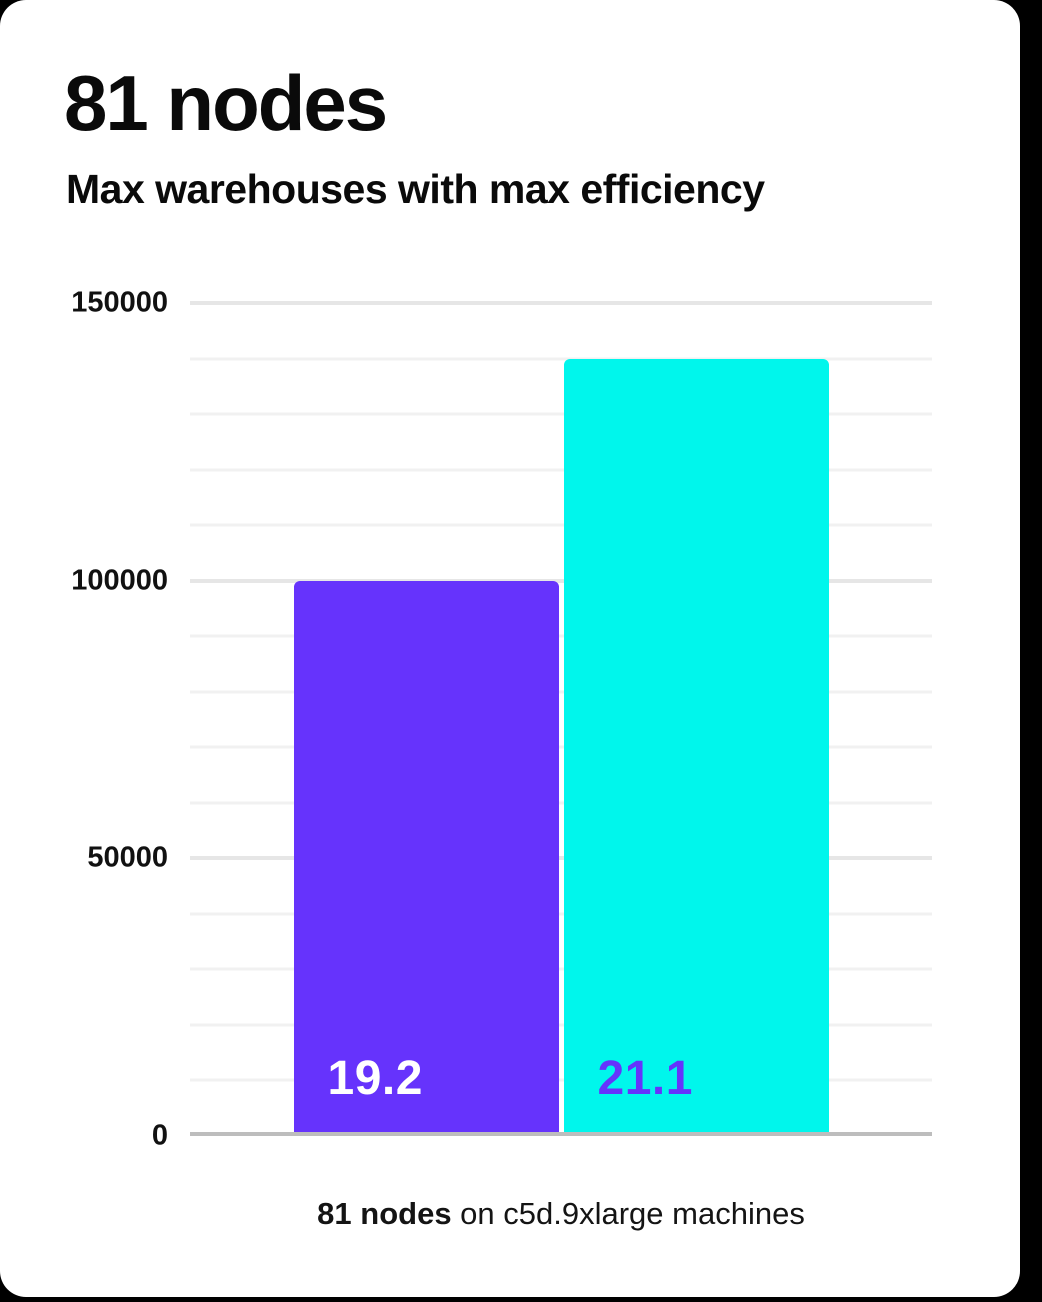 The image size is (1042, 1302). Describe the element at coordinates (226, 103) in the screenshot. I see `page-title: 81 nodes` at that location.